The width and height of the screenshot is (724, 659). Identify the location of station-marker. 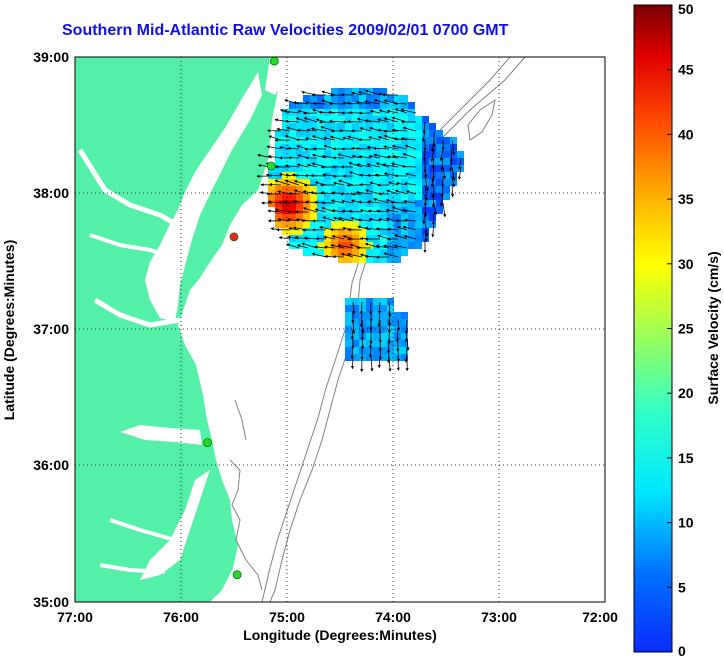
(237, 575).